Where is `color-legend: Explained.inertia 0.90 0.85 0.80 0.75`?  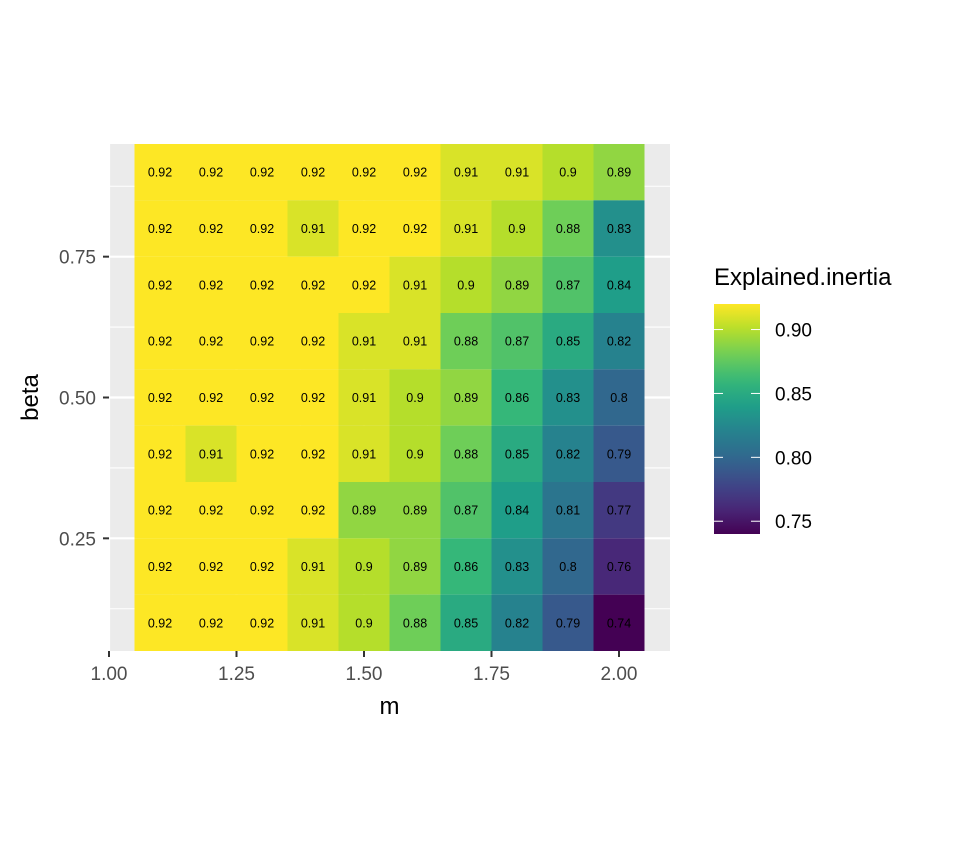
color-legend: Explained.inertia 0.90 0.85 0.80 0.75 is located at coordinates (803, 399).